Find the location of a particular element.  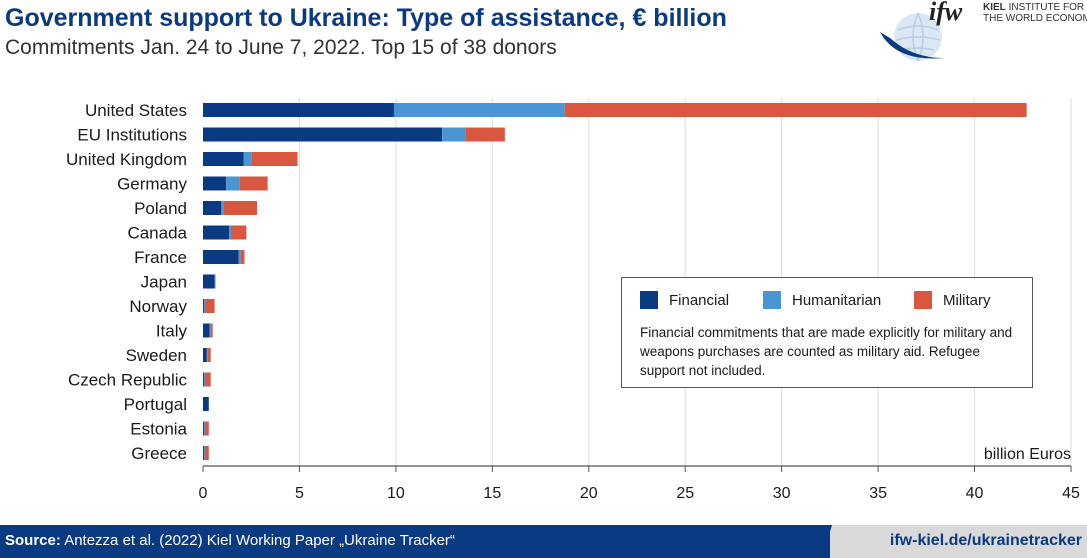

bar-italy-humanitarian is located at coordinates (210, 330).